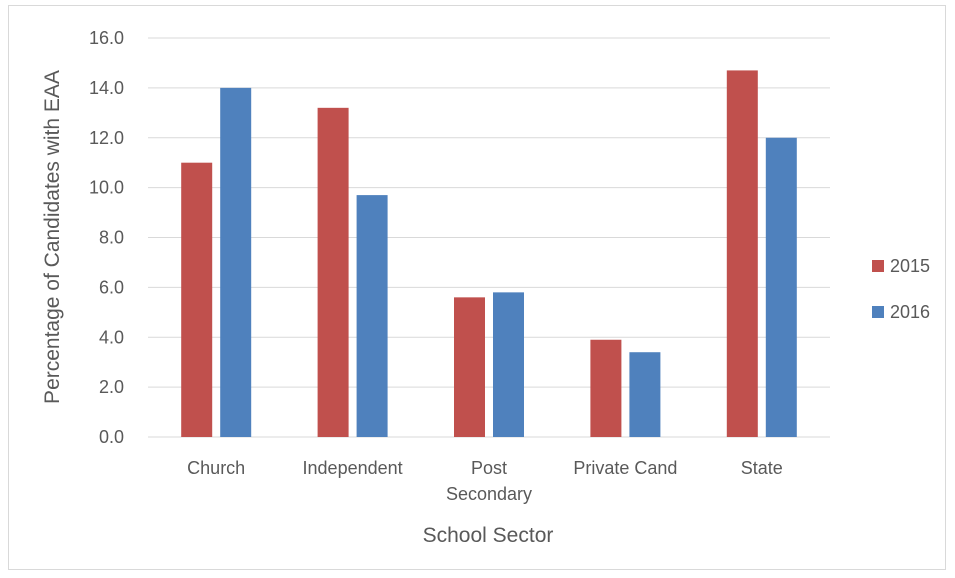 The image size is (955, 578). Describe the element at coordinates (216, 468) in the screenshot. I see `x-category-label: Church` at that location.